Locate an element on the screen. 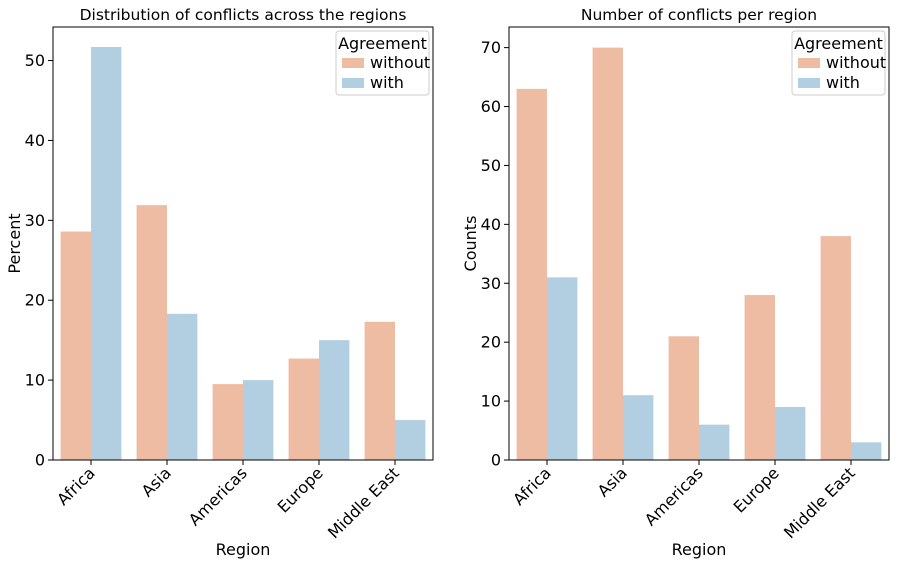  y-axis-label: Percent is located at coordinates (14, 243).